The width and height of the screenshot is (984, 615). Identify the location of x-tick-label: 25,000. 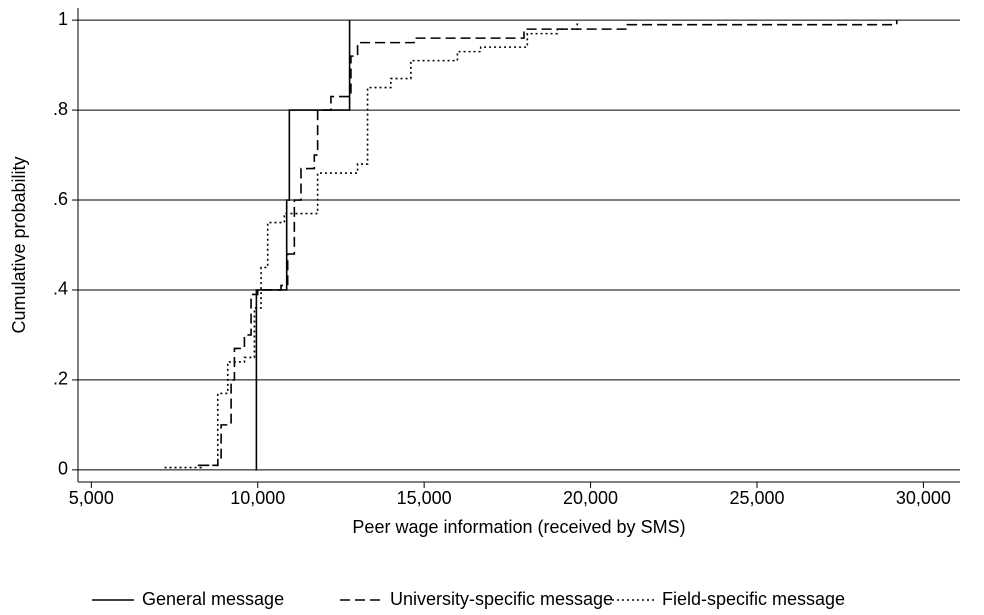
(756, 498).